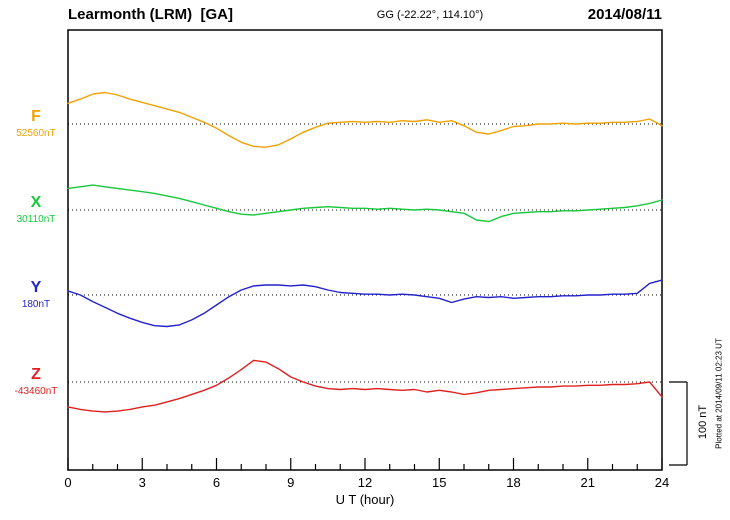 The height and width of the screenshot is (520, 730). What do you see at coordinates (36, 133) in the screenshot?
I see `component-baseline-value-F: 52560nT` at bounding box center [36, 133].